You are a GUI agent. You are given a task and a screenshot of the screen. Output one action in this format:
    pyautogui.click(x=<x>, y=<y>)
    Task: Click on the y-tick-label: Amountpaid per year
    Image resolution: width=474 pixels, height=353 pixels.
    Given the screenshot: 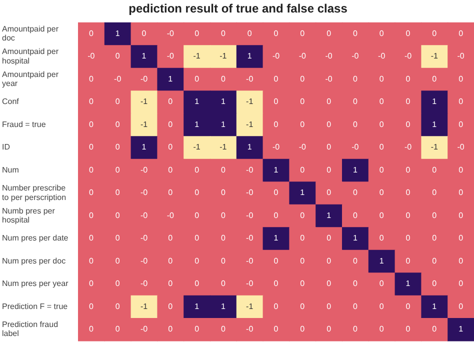 What is the action you would take?
    pyautogui.click(x=30, y=79)
    